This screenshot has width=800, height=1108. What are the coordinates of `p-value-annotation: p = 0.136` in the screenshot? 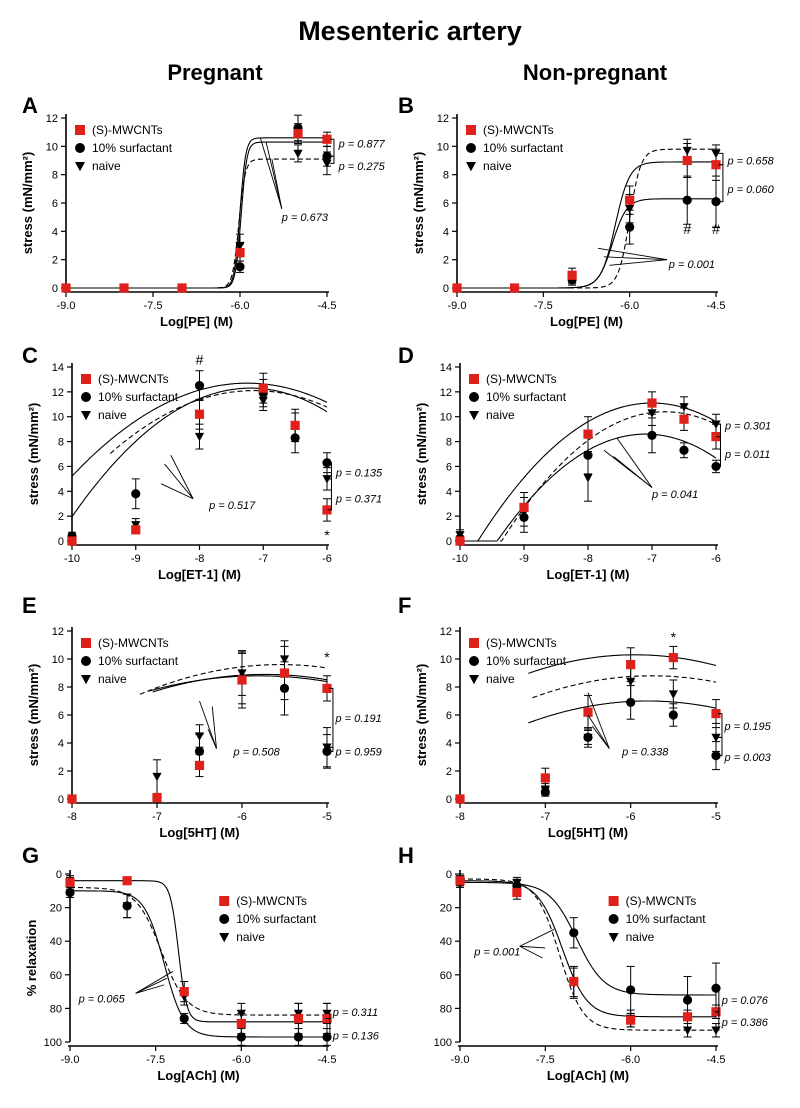 It's located at (356, 1036).